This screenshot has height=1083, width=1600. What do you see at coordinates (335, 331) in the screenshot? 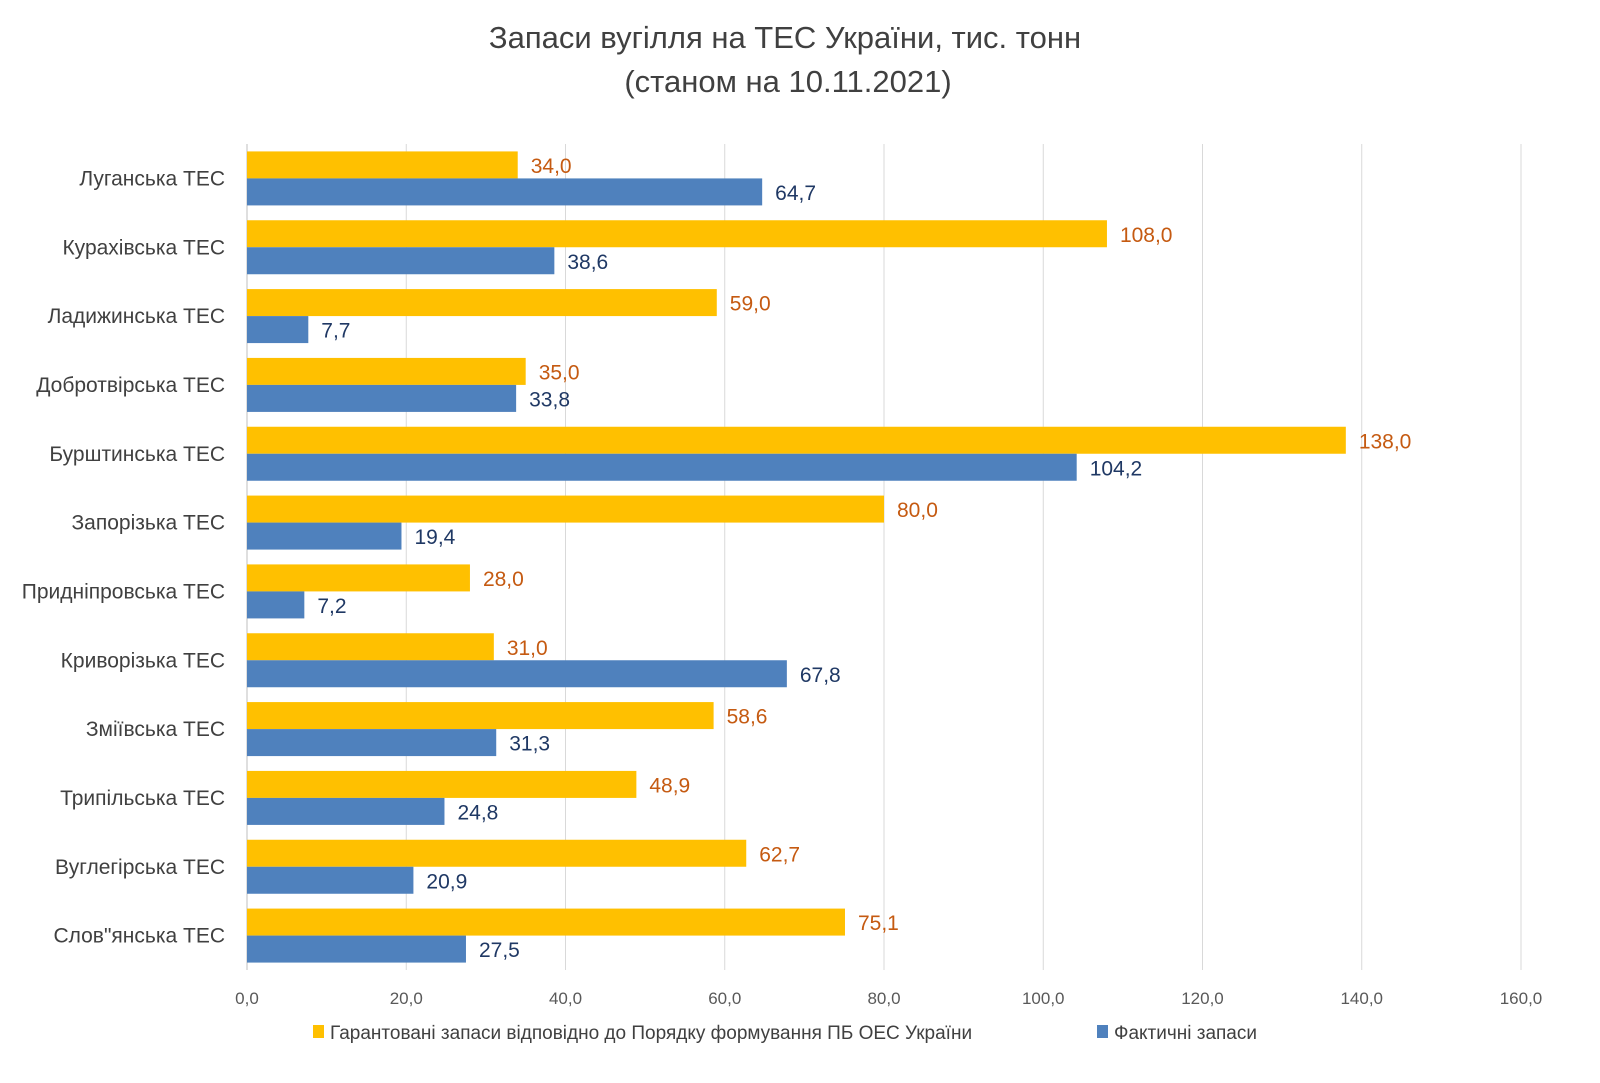
I see `data-label: 7,7` at bounding box center [335, 331].